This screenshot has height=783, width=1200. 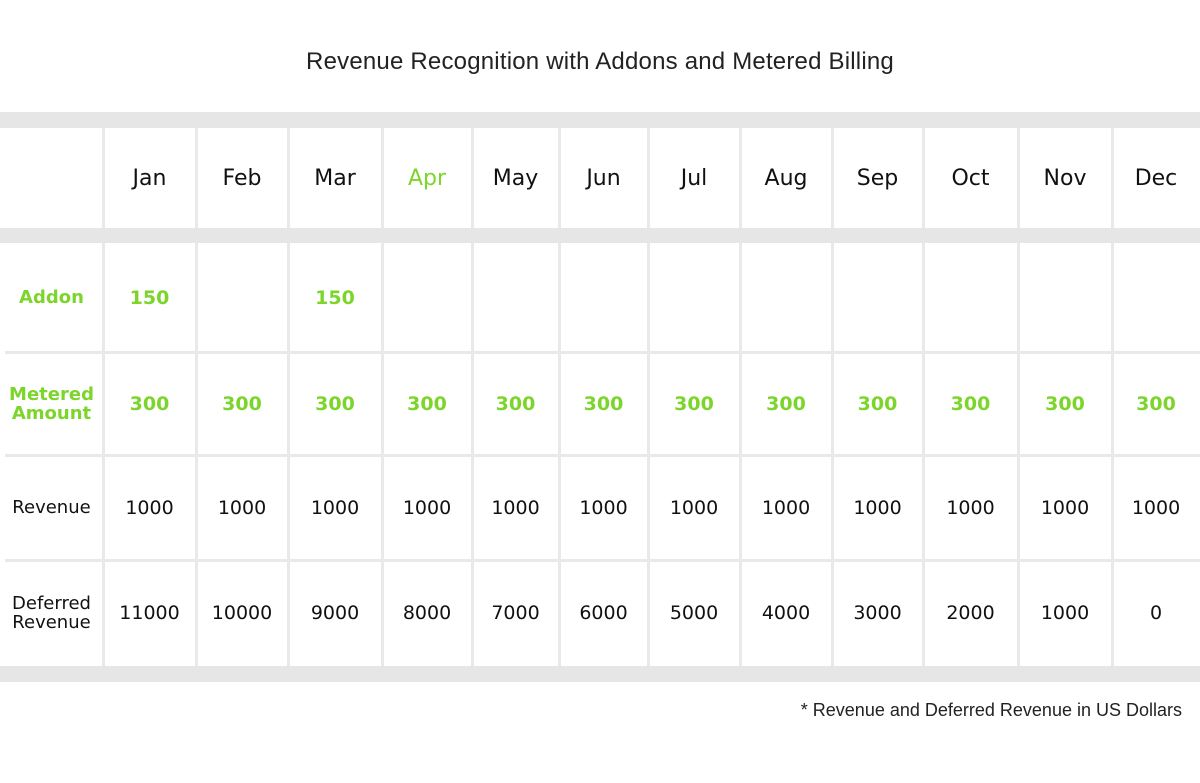 What do you see at coordinates (970, 178) in the screenshot?
I see `column-header-oct: Oct` at bounding box center [970, 178].